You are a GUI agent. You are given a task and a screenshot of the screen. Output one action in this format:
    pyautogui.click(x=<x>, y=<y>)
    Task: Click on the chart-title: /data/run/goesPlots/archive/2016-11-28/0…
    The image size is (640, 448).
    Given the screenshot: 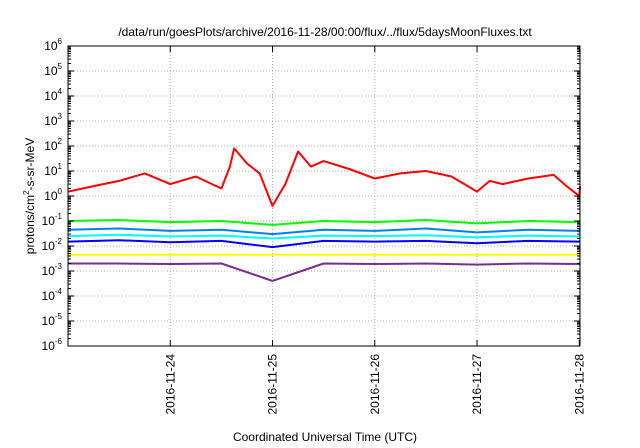 What is the action you would take?
    pyautogui.click(x=325, y=32)
    